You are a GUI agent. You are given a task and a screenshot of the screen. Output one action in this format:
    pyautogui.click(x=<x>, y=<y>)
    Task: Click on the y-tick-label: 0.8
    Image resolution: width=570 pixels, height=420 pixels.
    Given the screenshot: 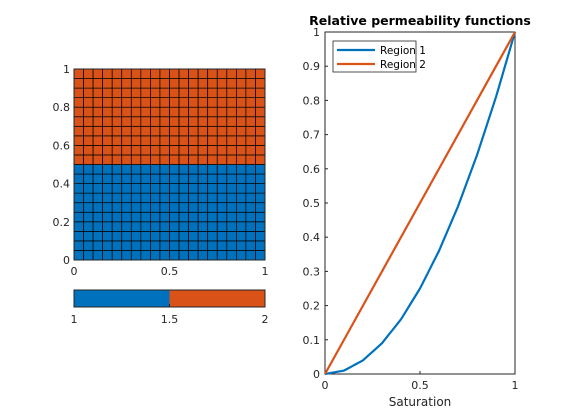 What is the action you would take?
    pyautogui.click(x=62, y=107)
    